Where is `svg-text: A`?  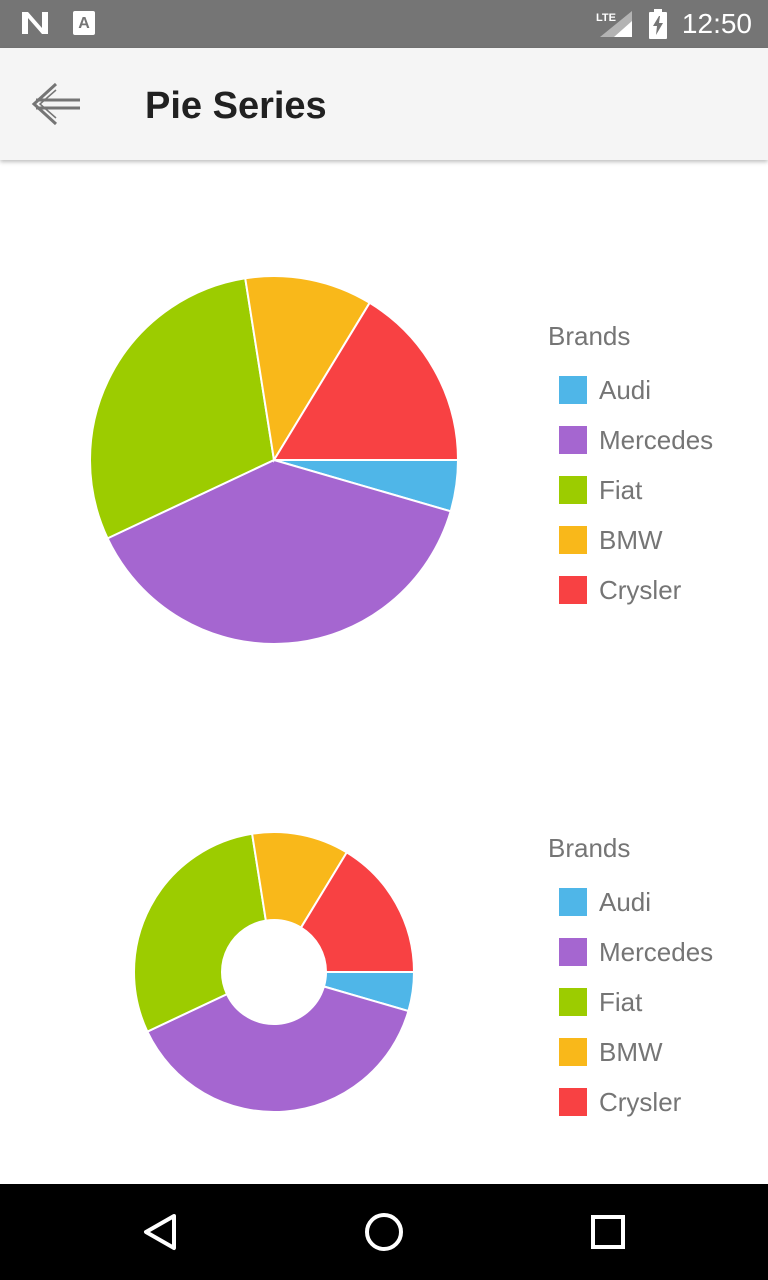
svg-text: A is located at coordinates (84, 23).